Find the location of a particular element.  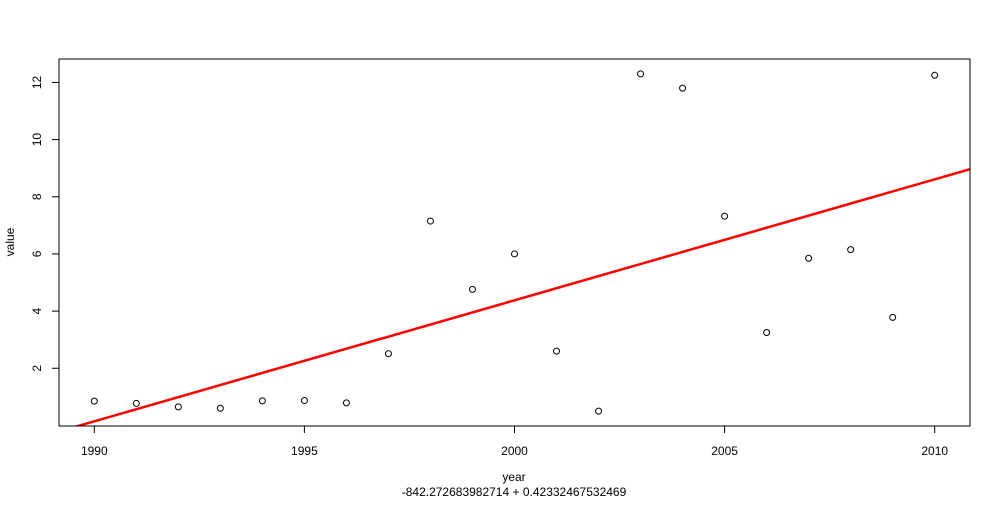

y-axis-label: value is located at coordinates (10, 241).